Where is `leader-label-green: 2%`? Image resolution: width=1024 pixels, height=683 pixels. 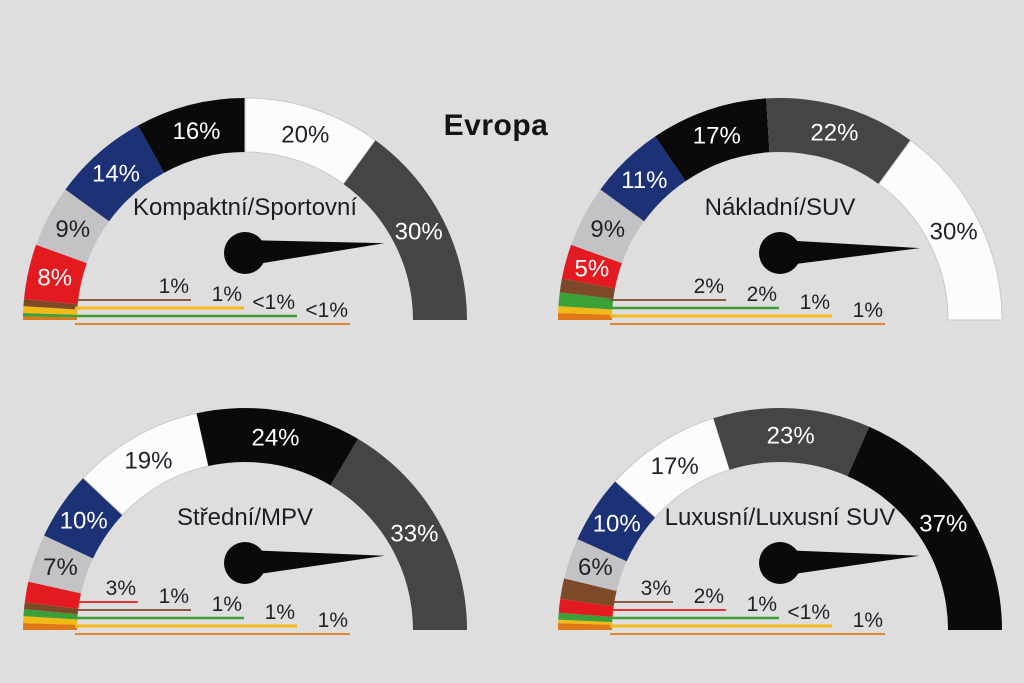
leader-label-green: 2% is located at coordinates (762, 294).